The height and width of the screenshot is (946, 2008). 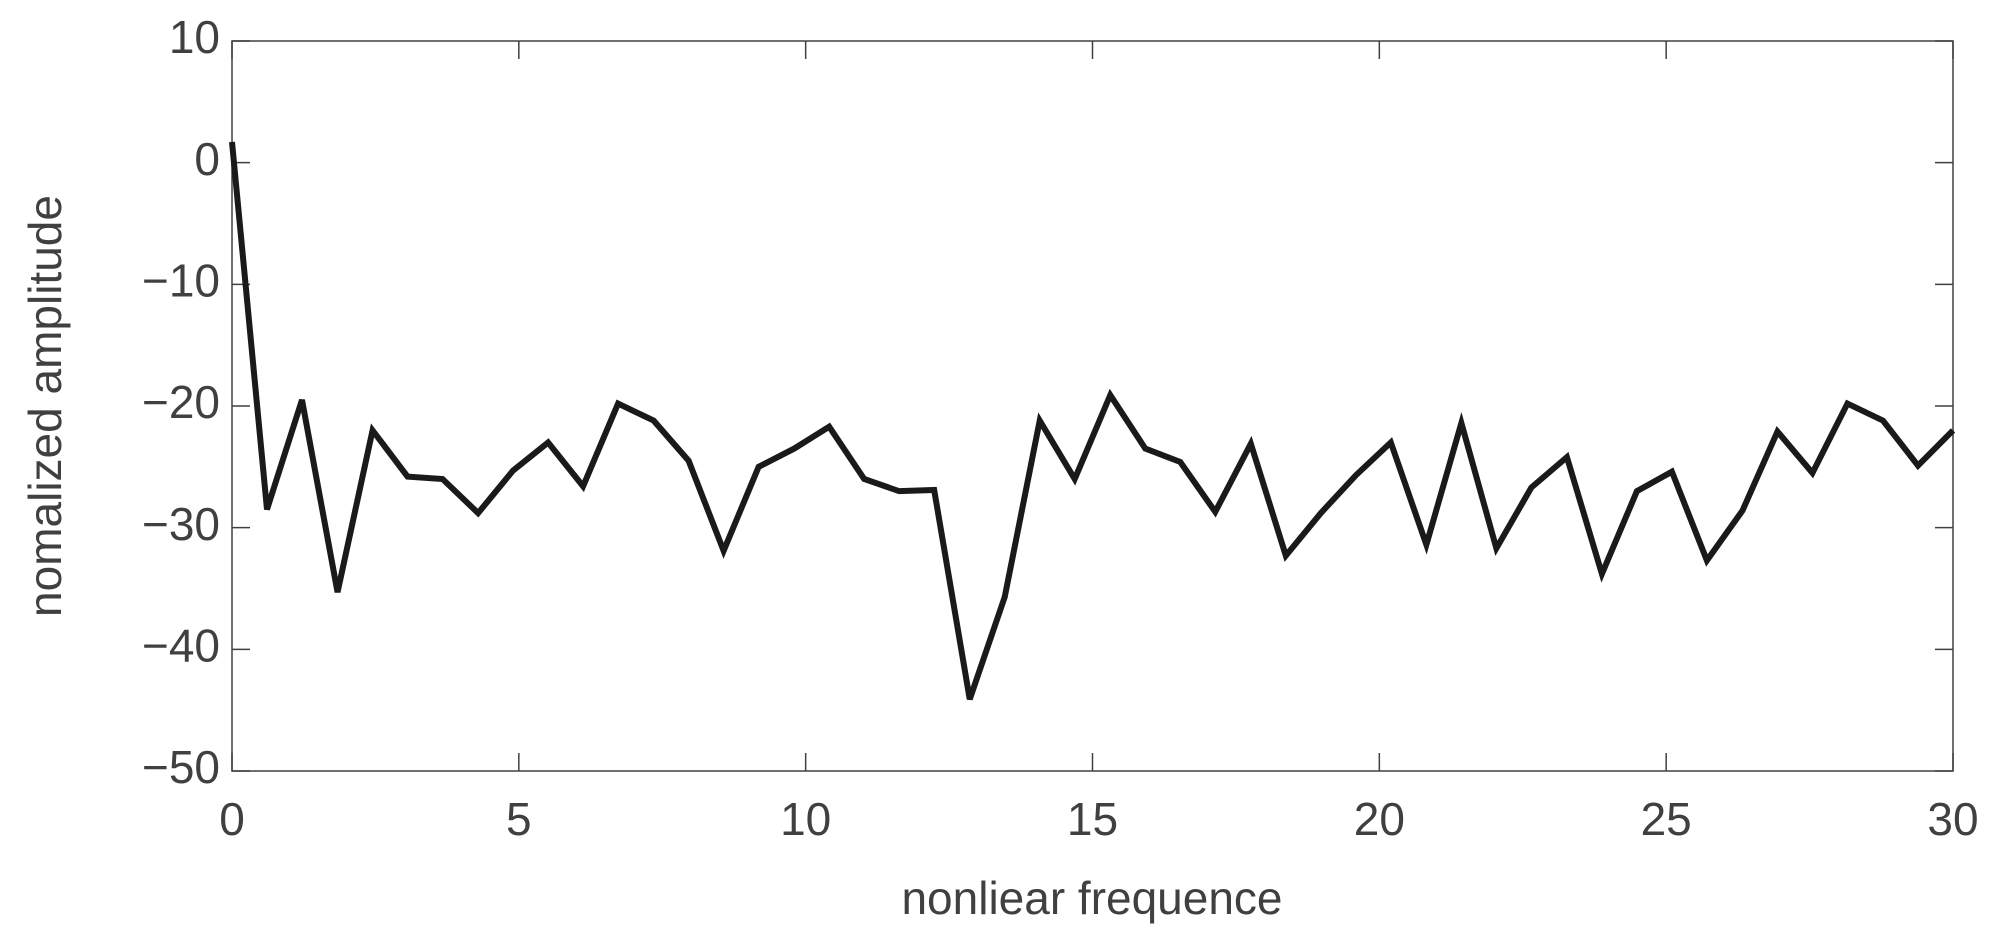 What do you see at coordinates (1092, 819) in the screenshot?
I see `x-tick-label: 15` at bounding box center [1092, 819].